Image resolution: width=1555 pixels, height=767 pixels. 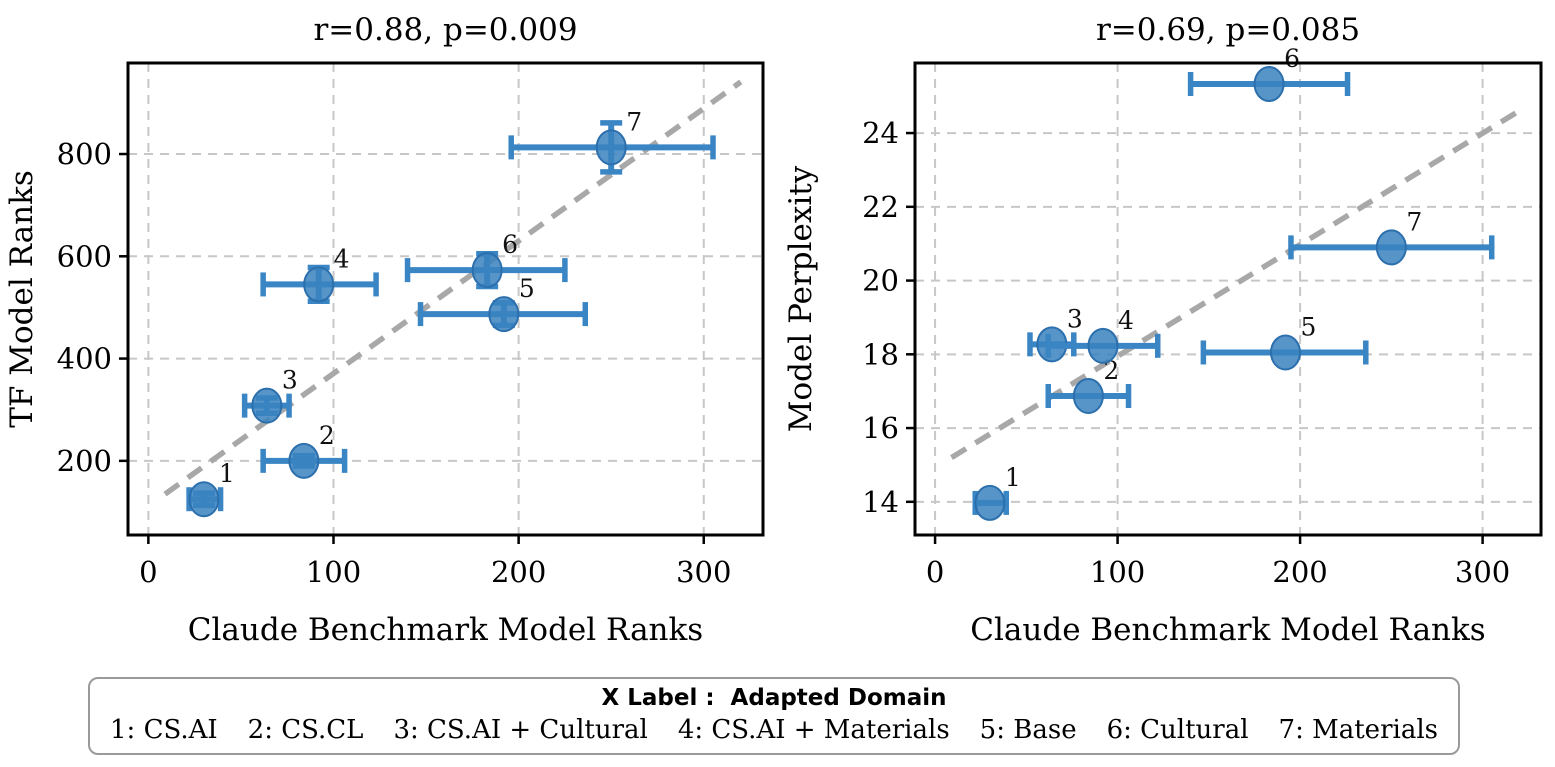 What do you see at coordinates (813, 730) in the screenshot?
I see `legend-item: 4: CS.AI + Materials` at bounding box center [813, 730].